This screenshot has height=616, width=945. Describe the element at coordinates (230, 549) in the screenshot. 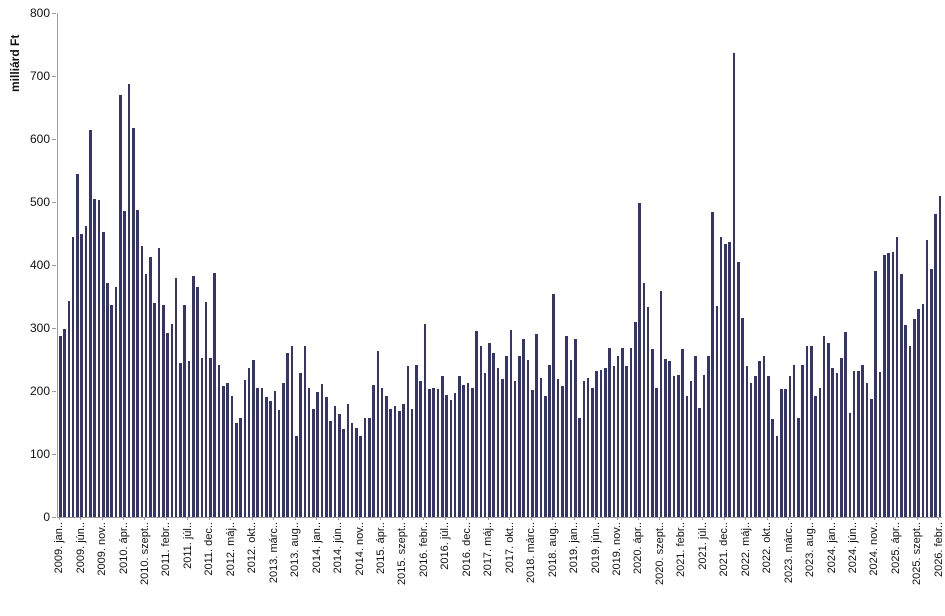

I see `x-tick-label: 2012. máj..` at that location.